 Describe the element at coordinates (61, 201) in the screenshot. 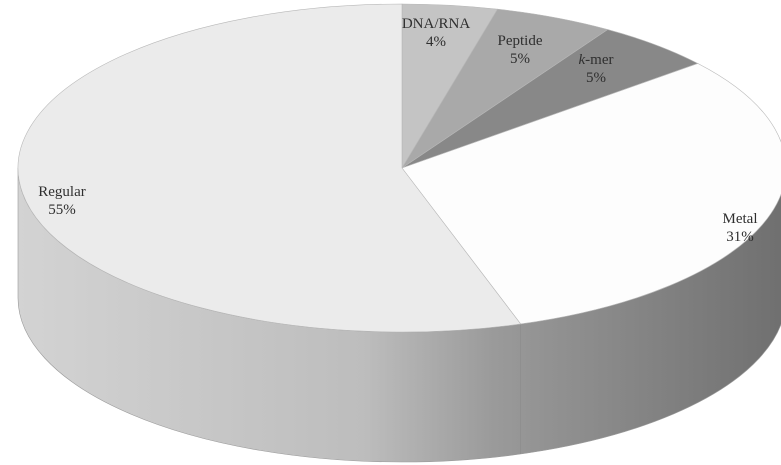

I see `pie-label-regular: Regular 55%` at that location.